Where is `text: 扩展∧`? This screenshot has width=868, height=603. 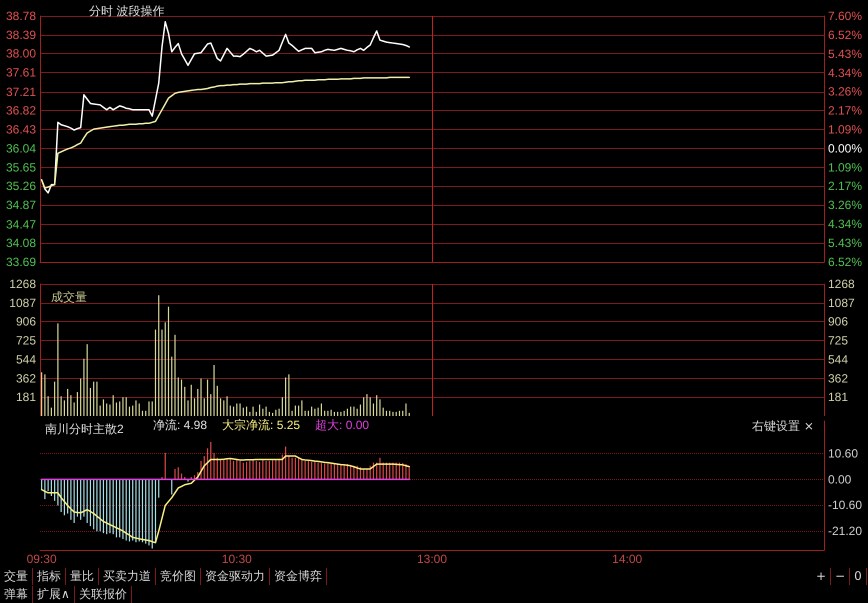
text: 扩展∧ is located at coordinates (54, 594).